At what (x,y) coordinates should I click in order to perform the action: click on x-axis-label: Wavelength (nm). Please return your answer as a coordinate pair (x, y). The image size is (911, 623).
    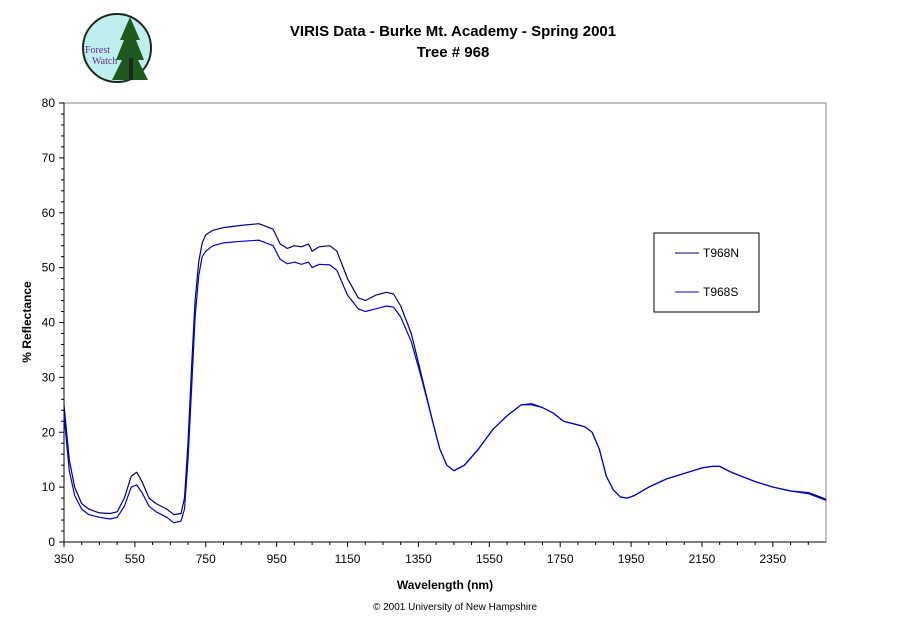
    Looking at the image, I should click on (445, 585).